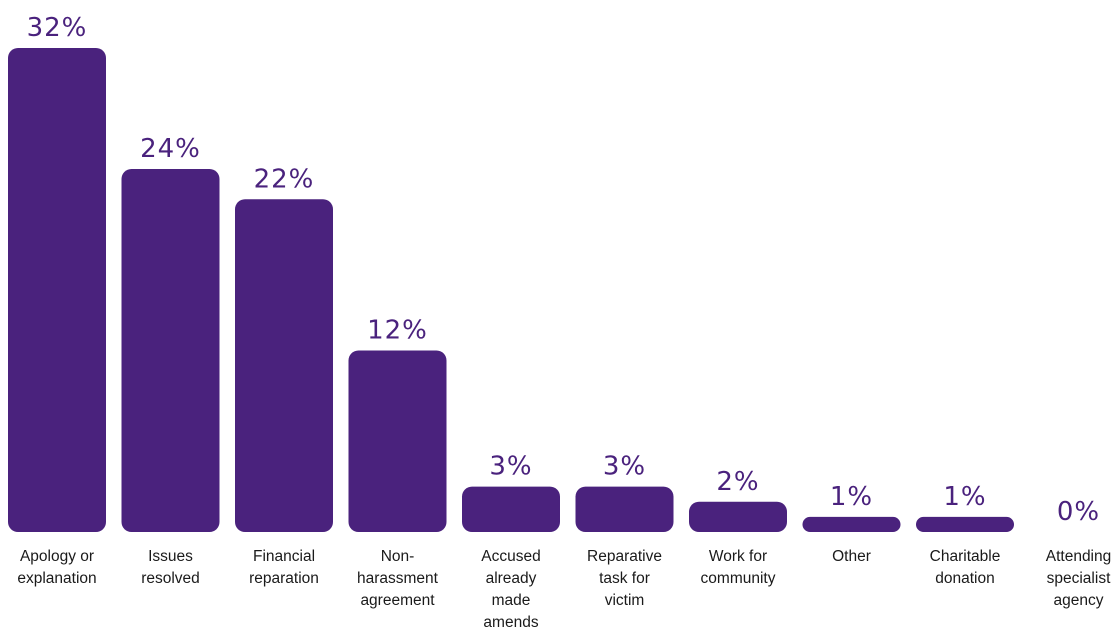 The height and width of the screenshot is (628, 1119). What do you see at coordinates (851, 556) in the screenshot?
I see `category-label-7: Other` at bounding box center [851, 556].